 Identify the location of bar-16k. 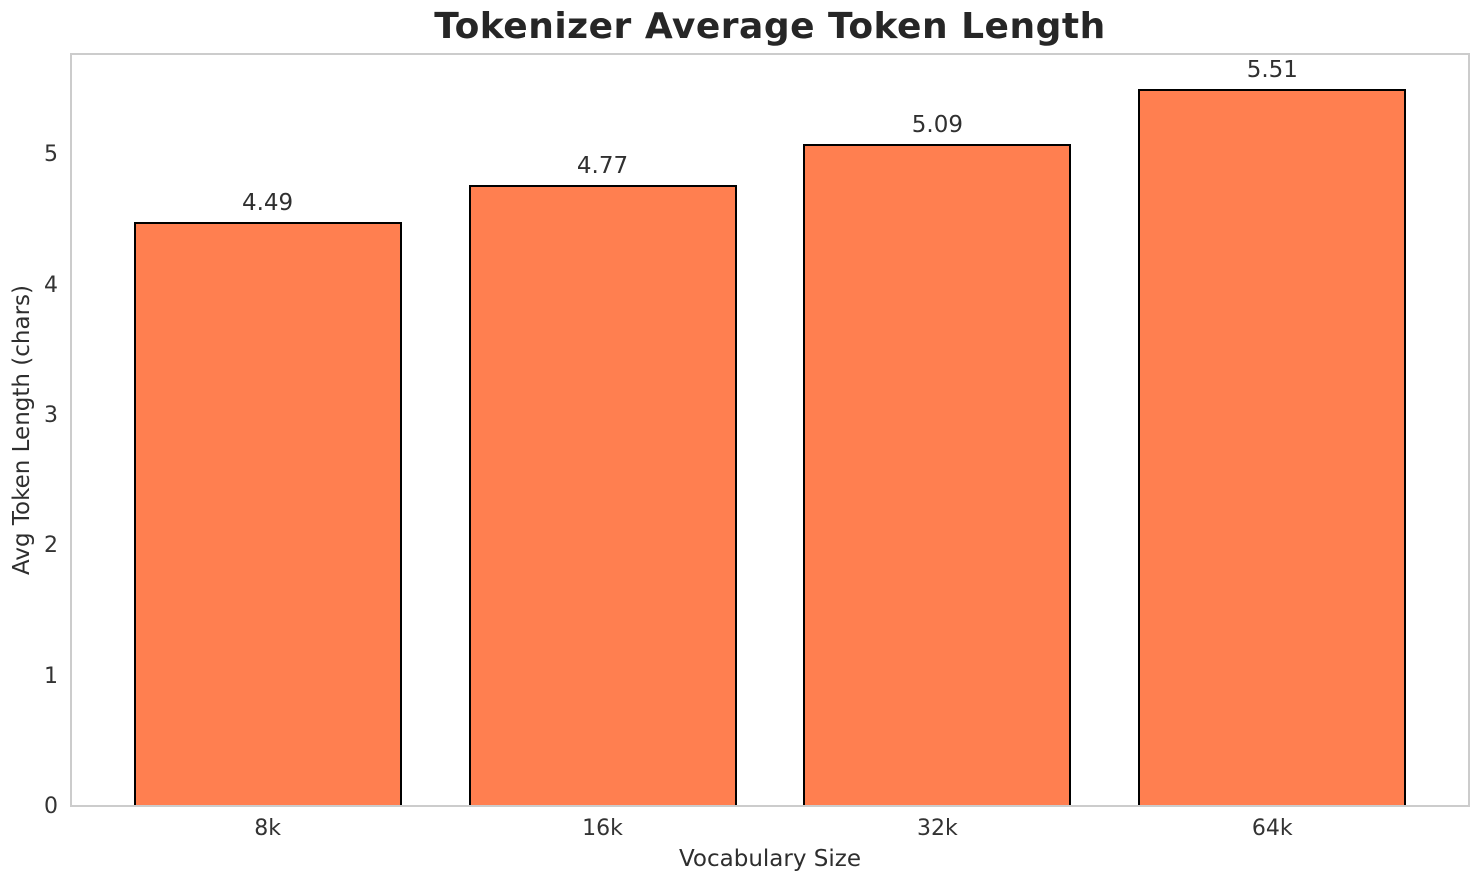
(602, 496).